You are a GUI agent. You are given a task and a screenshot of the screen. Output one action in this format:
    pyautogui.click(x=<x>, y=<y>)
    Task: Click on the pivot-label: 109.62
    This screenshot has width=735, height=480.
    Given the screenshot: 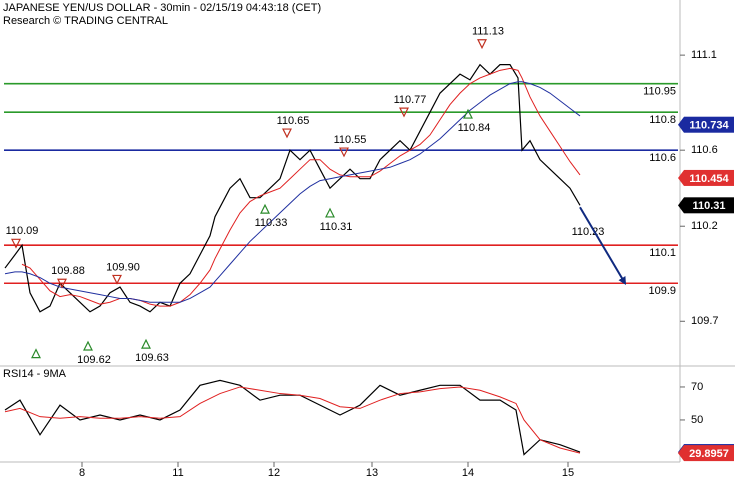 What is the action you would take?
    pyautogui.click(x=94, y=360)
    